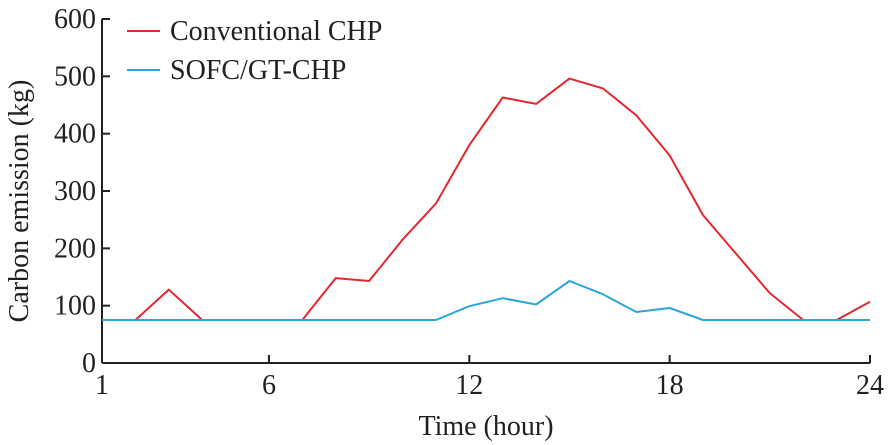 The image size is (888, 445). What do you see at coordinates (75, 19) in the screenshot?
I see `y-tick-label: 600` at bounding box center [75, 19].